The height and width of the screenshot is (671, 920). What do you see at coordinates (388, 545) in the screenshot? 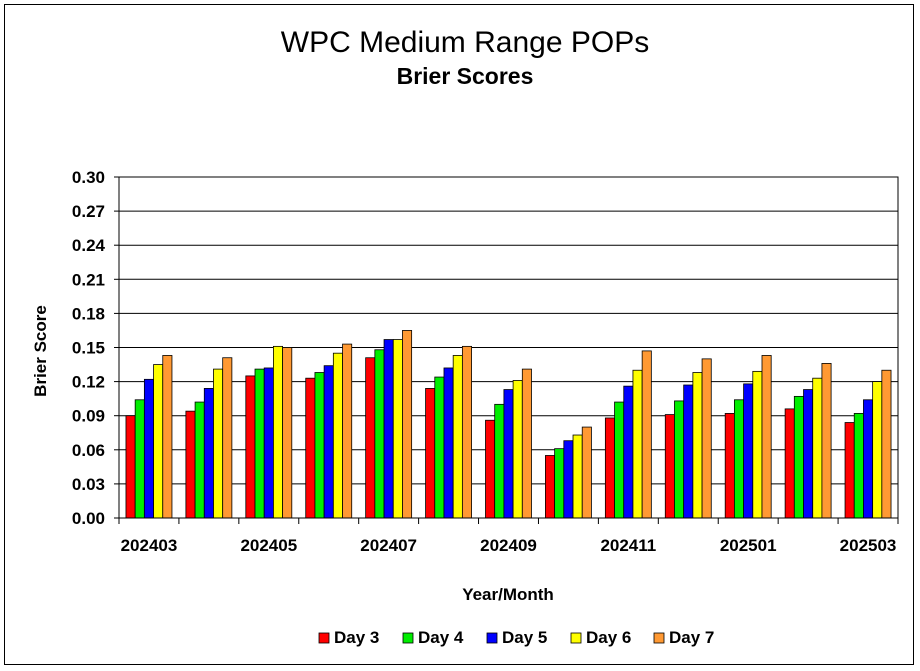
I see `x-tick-label: 202407` at bounding box center [388, 545].